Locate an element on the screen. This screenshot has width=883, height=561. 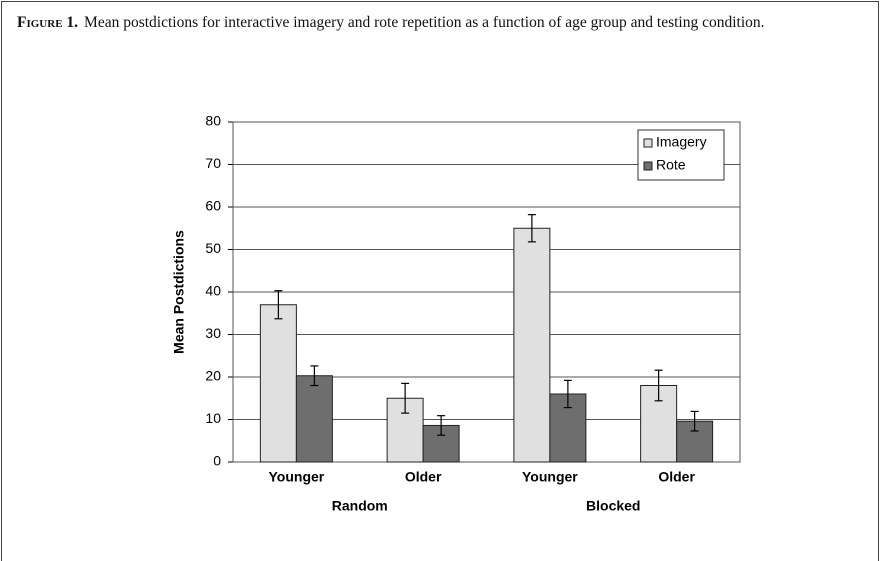
group-label: Blocked is located at coordinates (613, 506).